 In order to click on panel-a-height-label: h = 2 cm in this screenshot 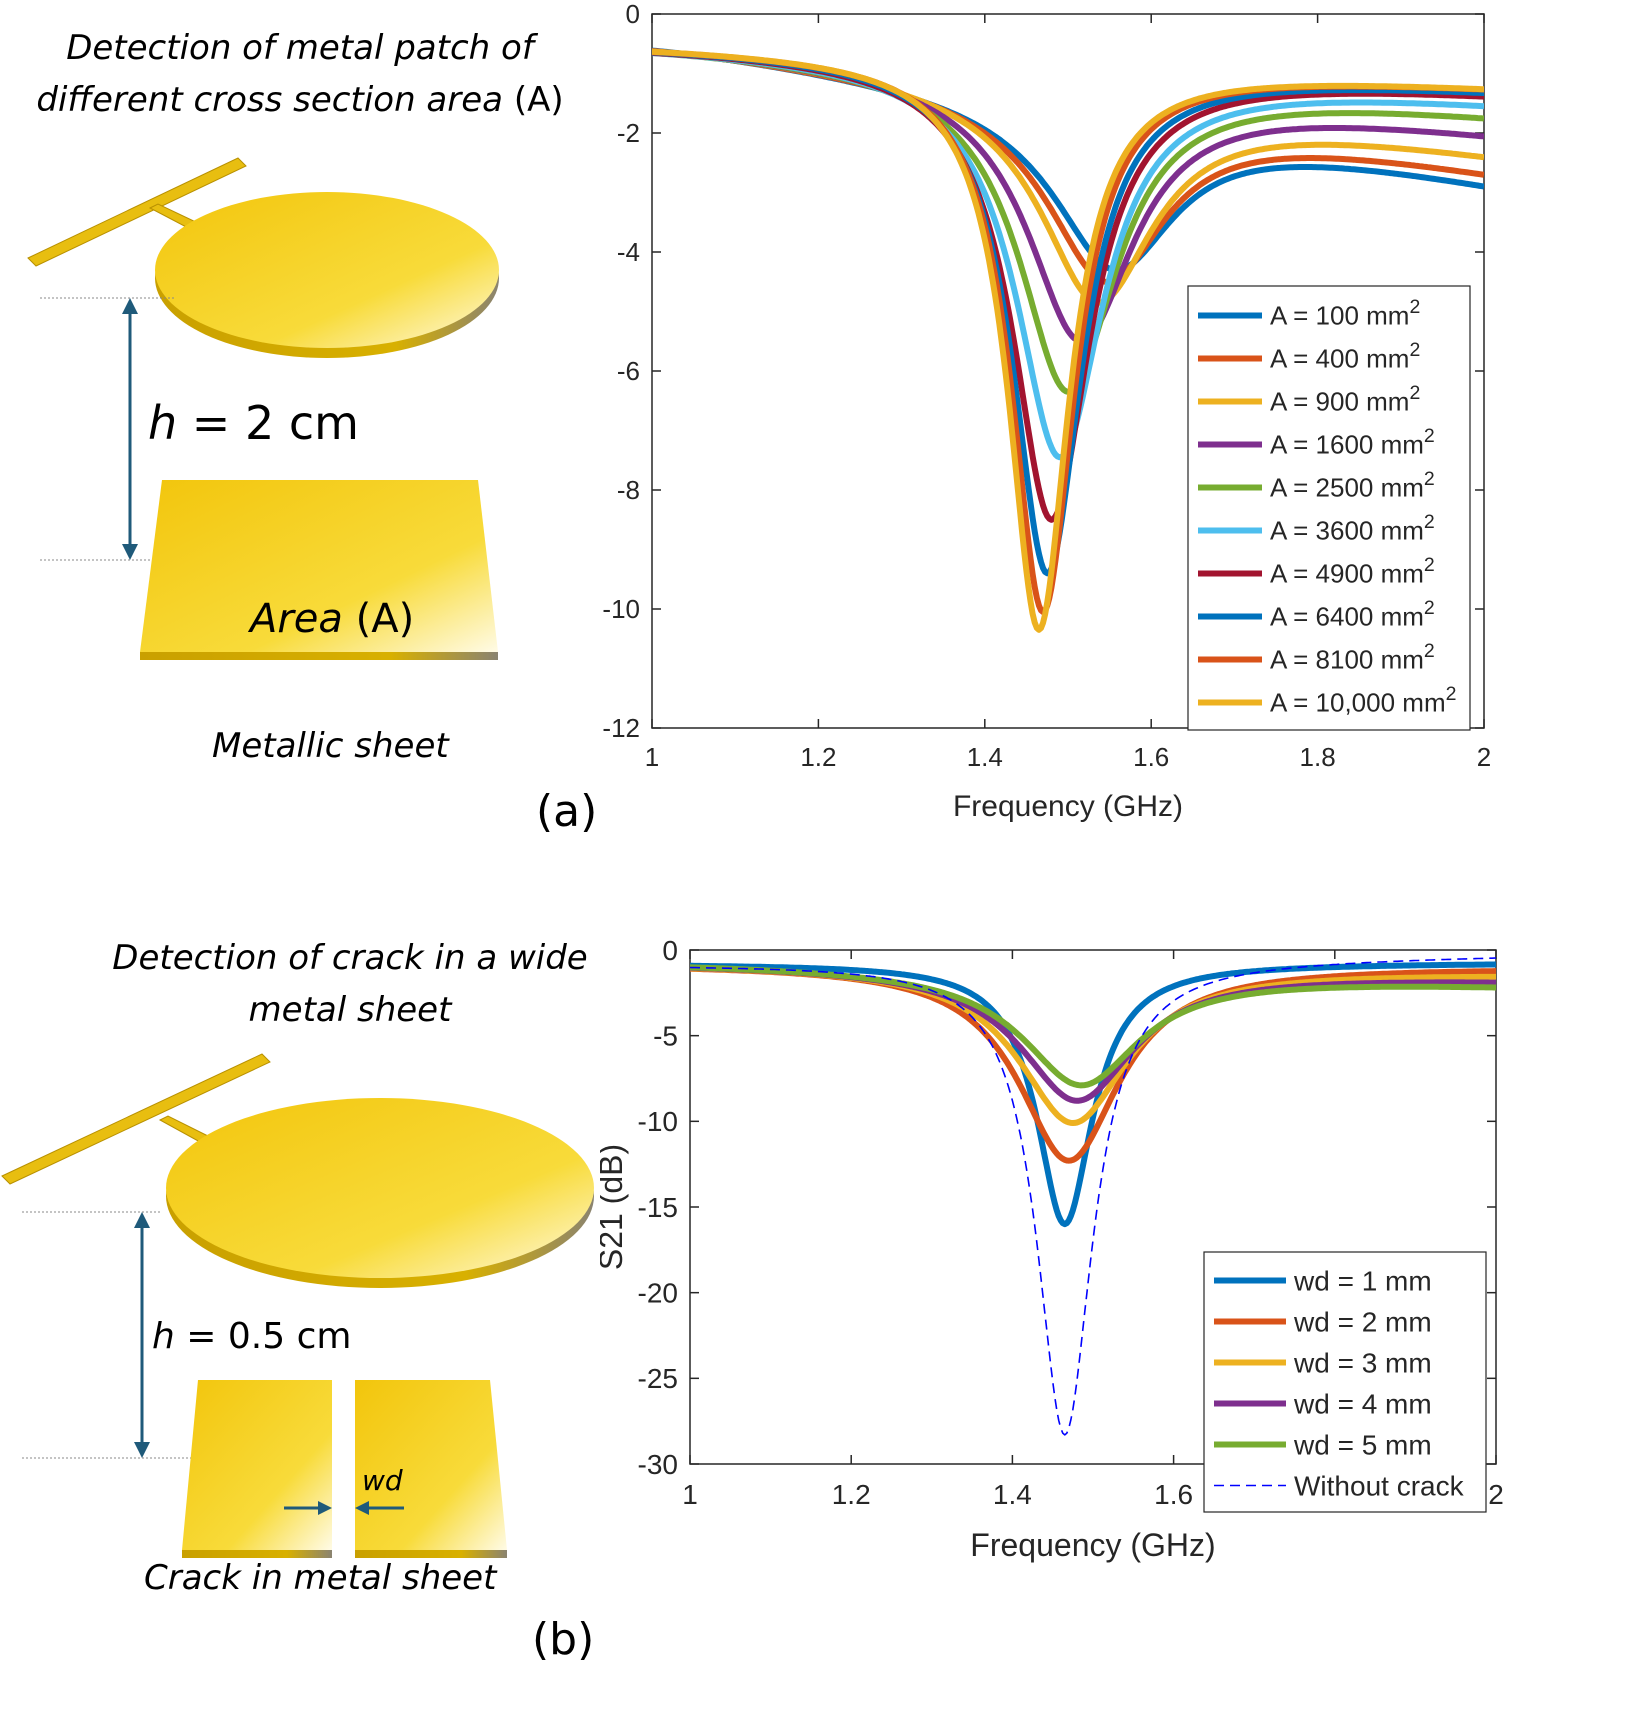, I will do `click(253, 423)`.